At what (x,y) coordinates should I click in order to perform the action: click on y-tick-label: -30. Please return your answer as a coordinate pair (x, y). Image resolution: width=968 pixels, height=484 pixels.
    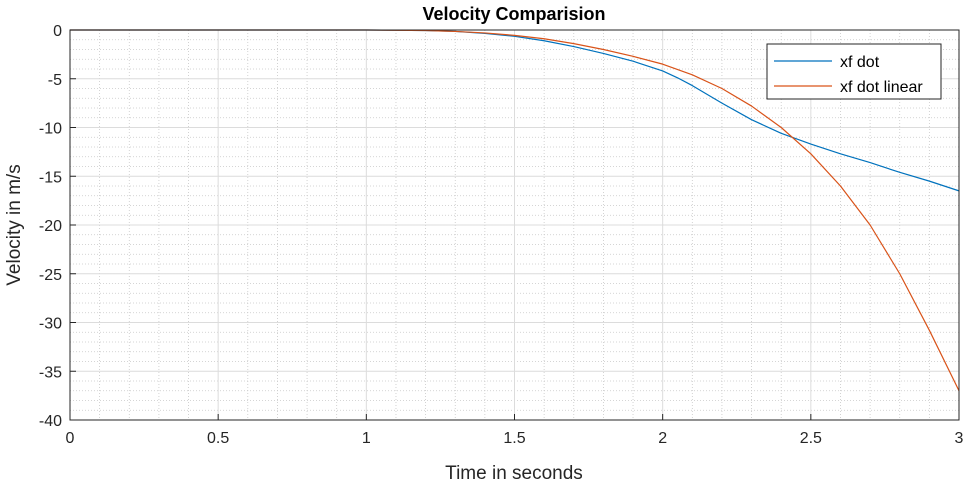
    Looking at the image, I should click on (50, 324).